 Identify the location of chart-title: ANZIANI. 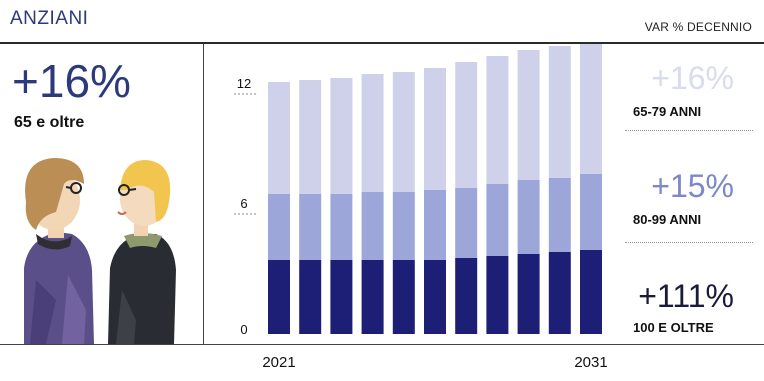
(49, 18).